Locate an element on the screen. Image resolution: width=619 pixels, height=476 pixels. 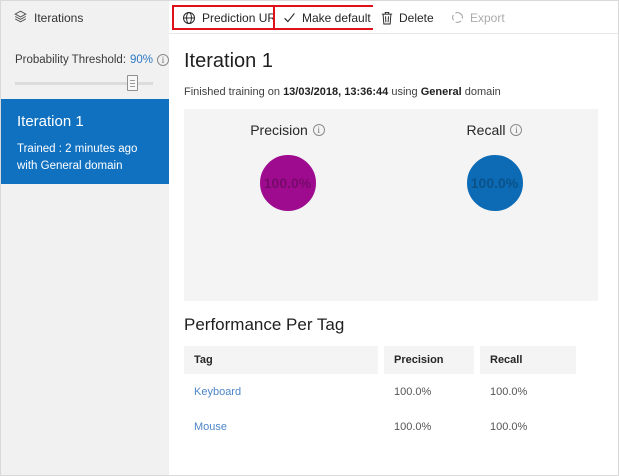
globe-icon is located at coordinates (189, 18).